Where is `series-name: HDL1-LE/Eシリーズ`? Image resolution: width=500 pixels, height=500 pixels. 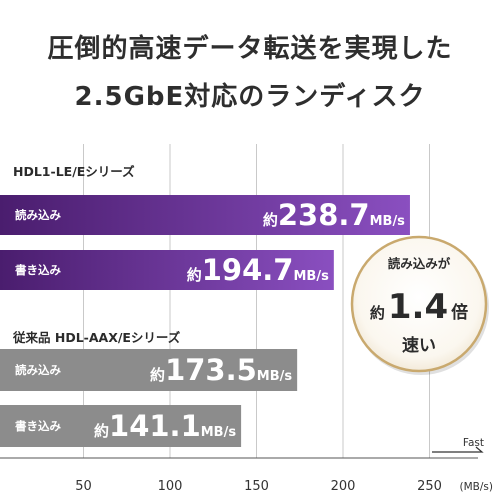 series-name: HDL1-LE/Eシリーズ is located at coordinates (74, 171).